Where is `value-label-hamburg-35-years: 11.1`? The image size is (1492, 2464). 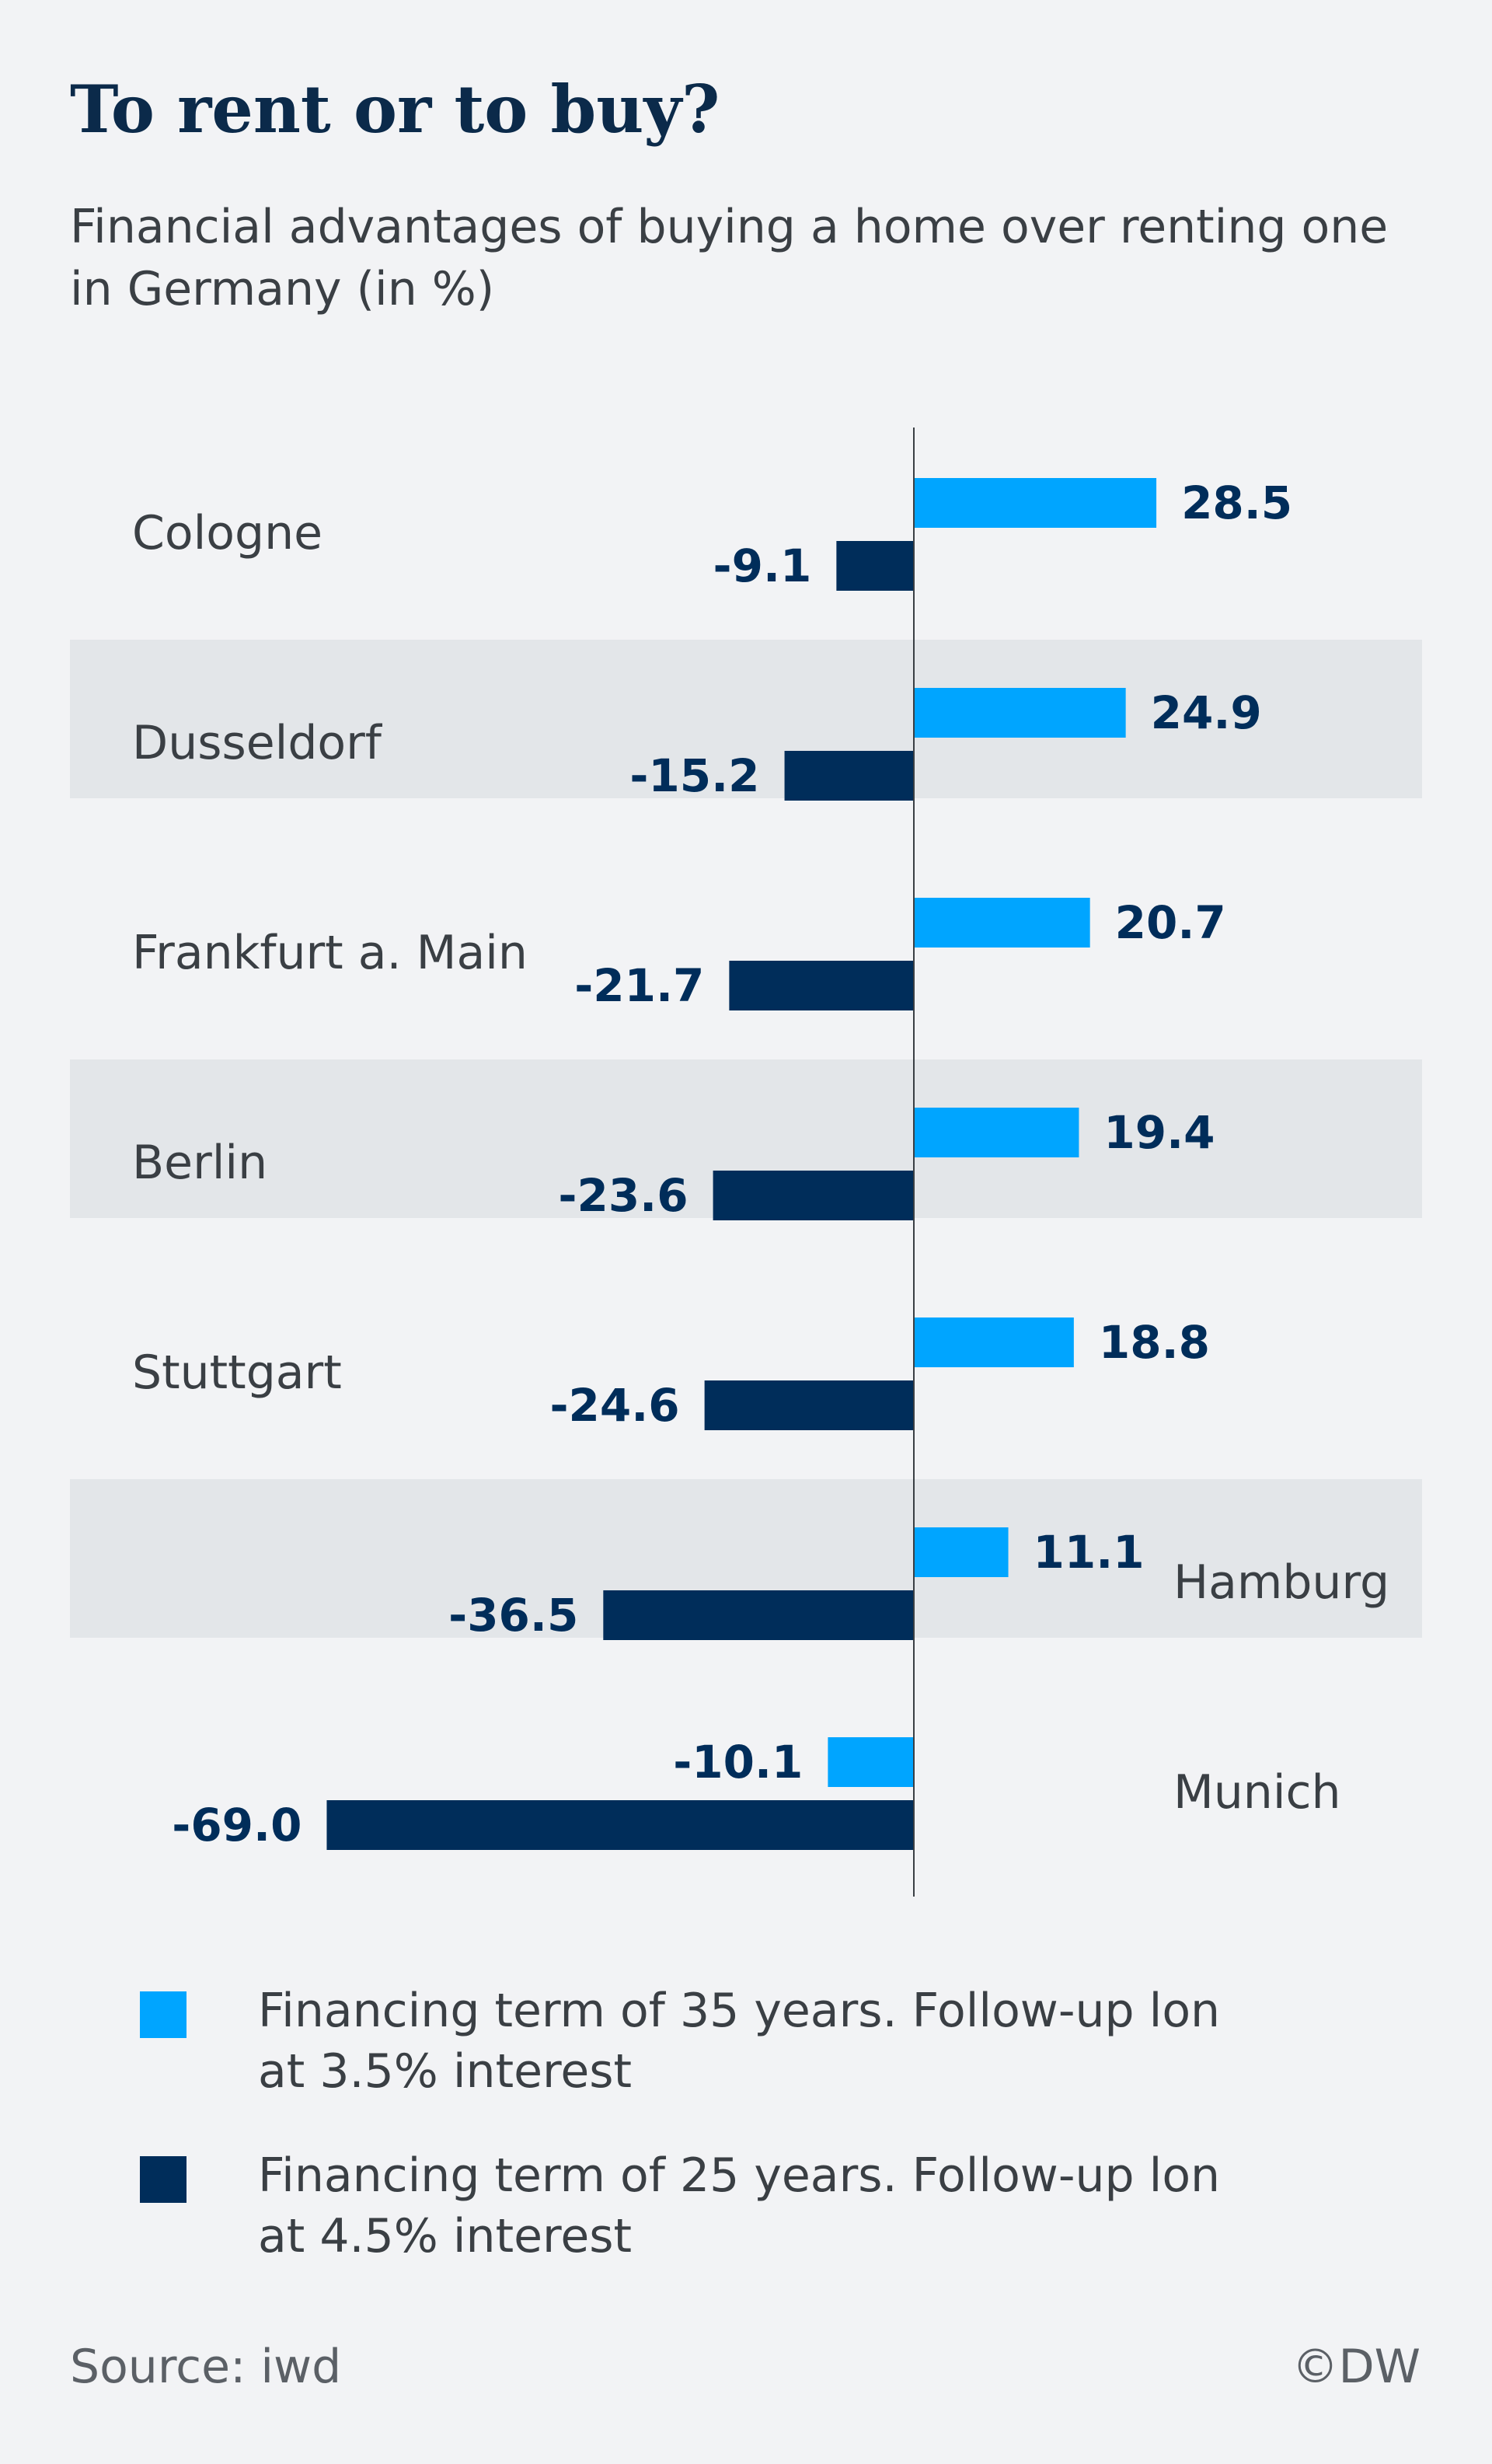 value-label-hamburg-35-years: 11.1 is located at coordinates (1089, 1552).